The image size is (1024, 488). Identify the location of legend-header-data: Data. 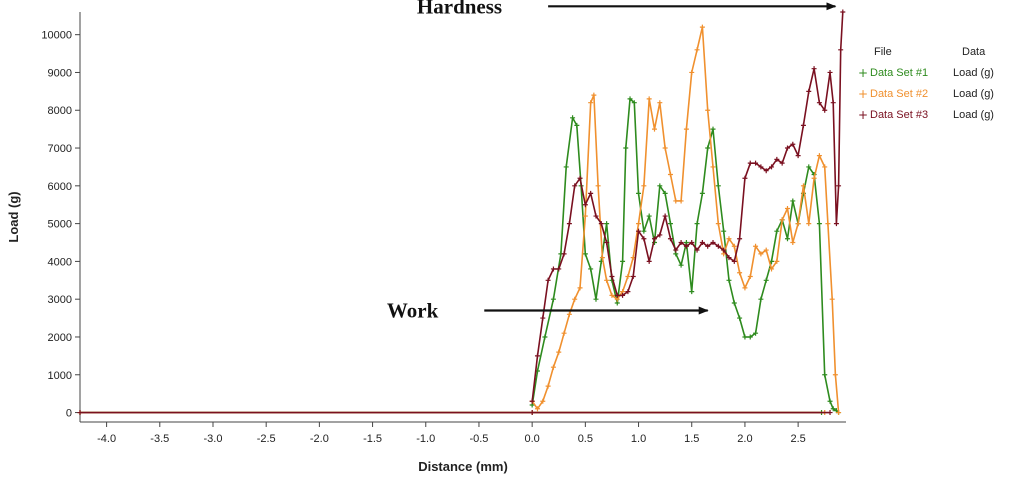
(974, 52).